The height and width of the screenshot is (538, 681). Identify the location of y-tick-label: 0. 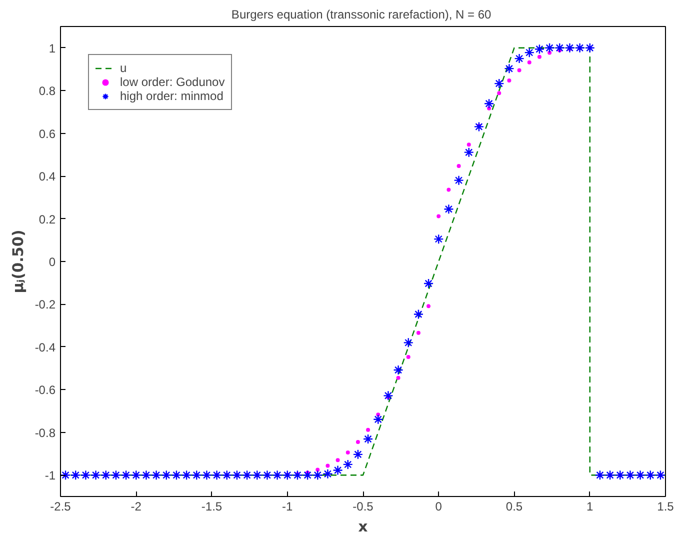
(52, 262).